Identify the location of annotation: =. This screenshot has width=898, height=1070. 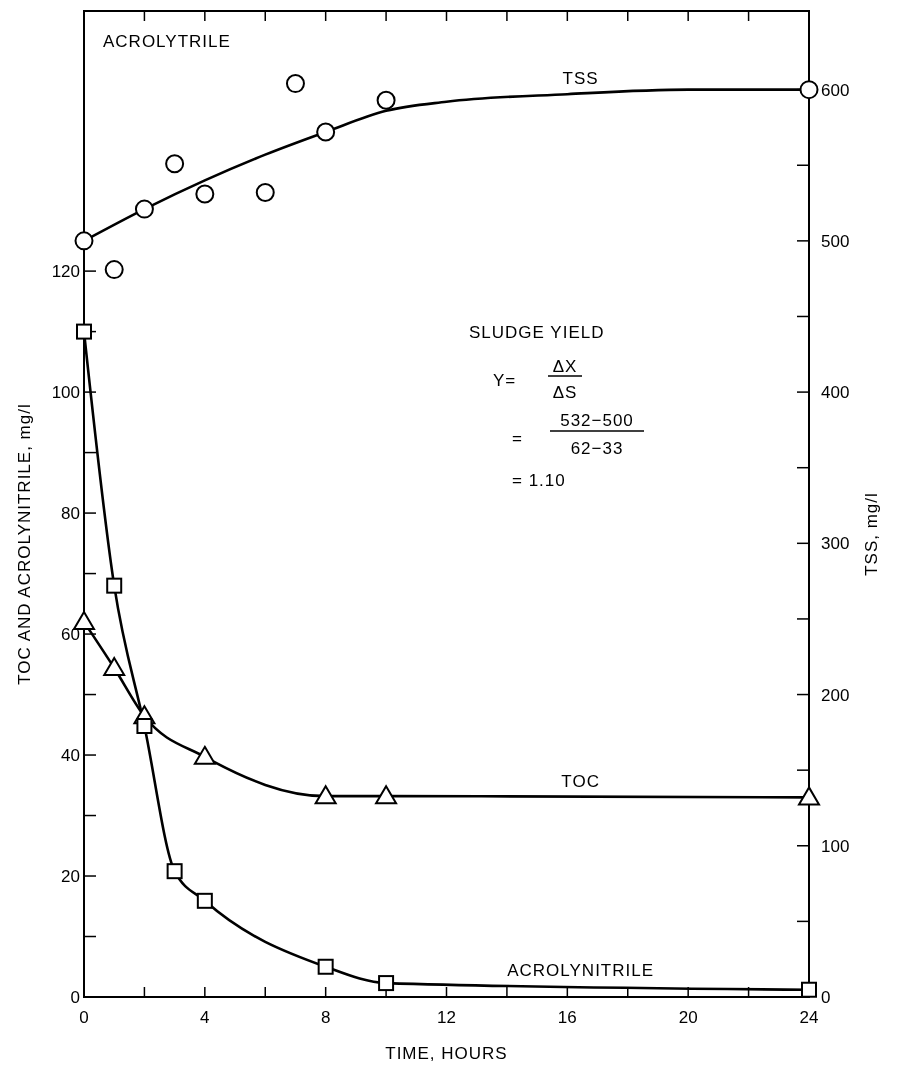
(517, 438).